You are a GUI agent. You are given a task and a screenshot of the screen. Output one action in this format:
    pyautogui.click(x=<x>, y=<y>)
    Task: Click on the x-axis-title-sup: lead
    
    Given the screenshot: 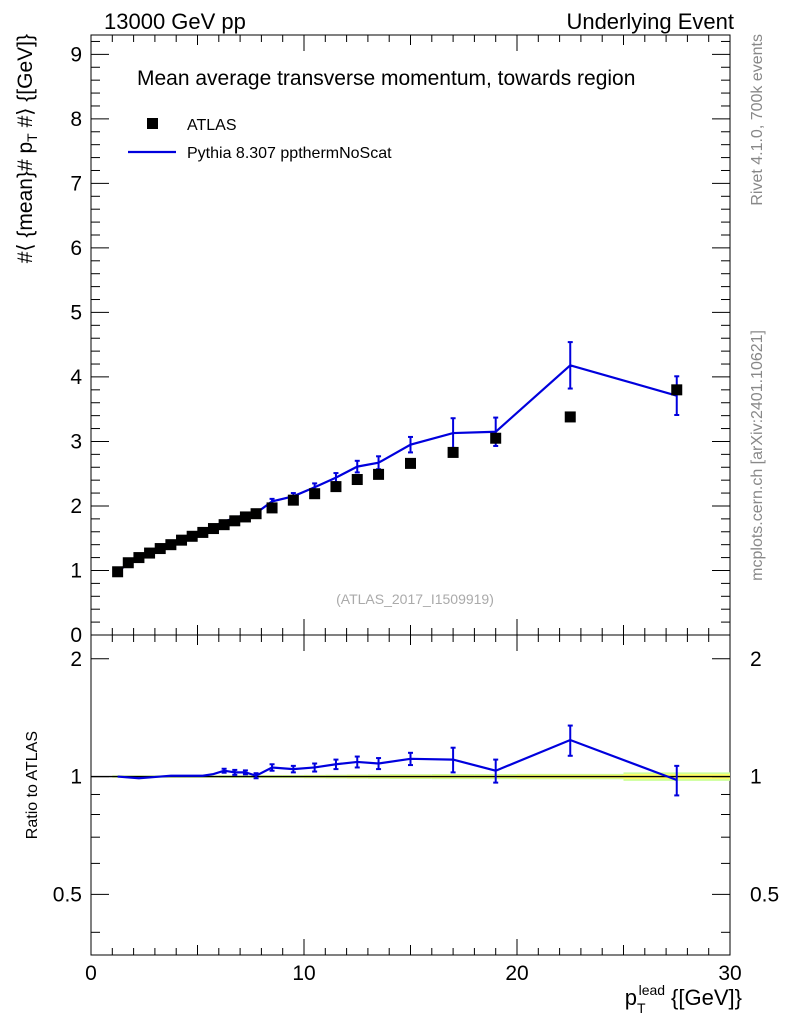 What is the action you would take?
    pyautogui.click(x=652, y=990)
    